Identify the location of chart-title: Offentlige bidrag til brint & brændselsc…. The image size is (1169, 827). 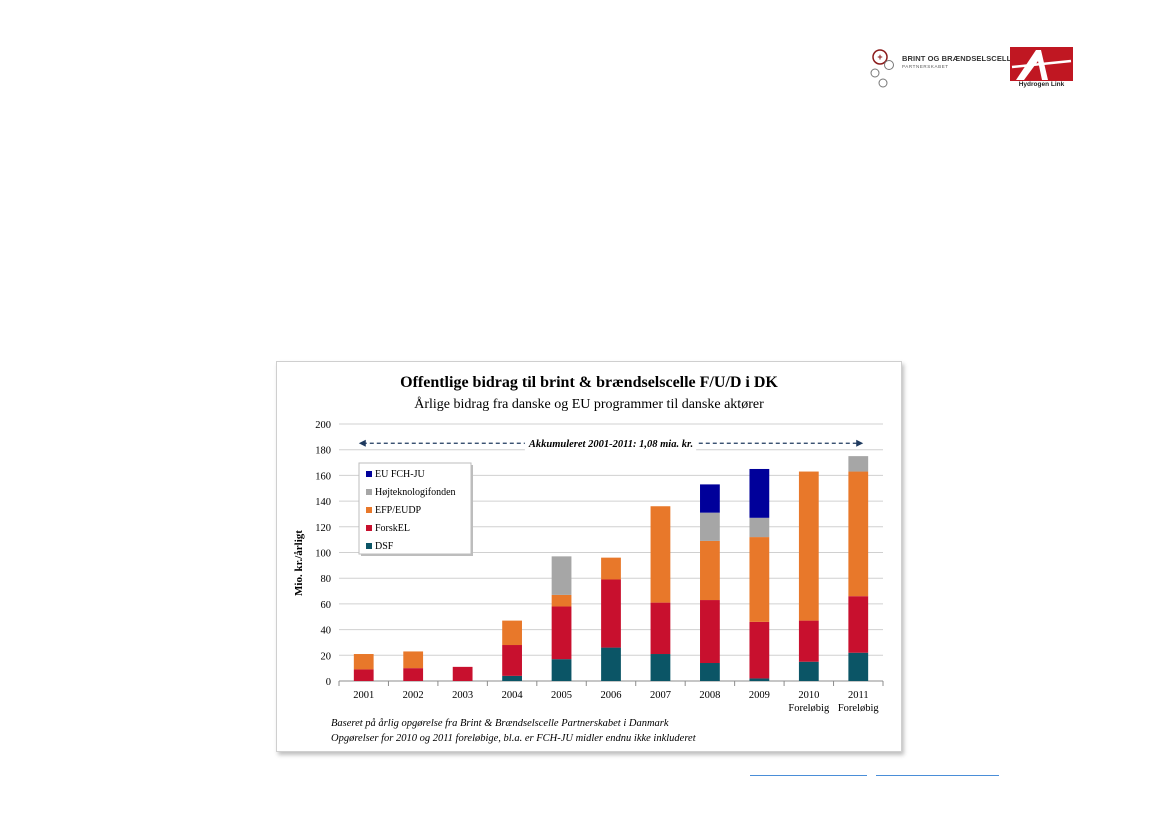
(589, 382).